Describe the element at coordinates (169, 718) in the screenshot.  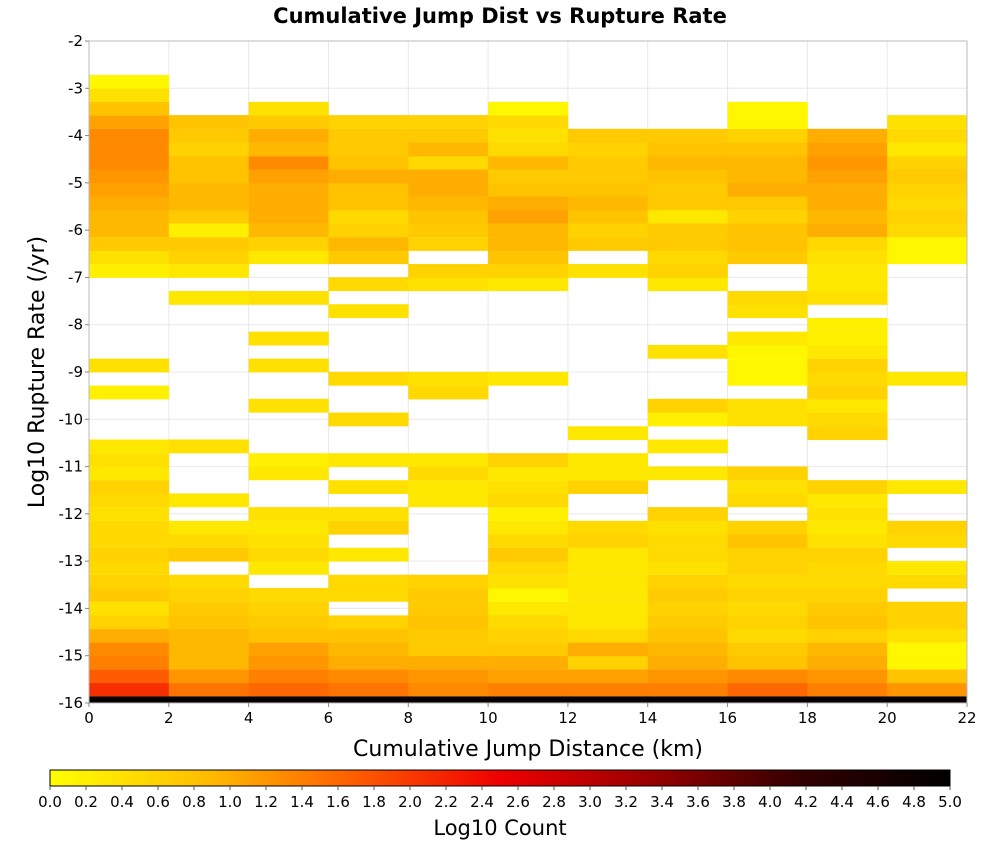
I see `x-tick-label: 2` at that location.